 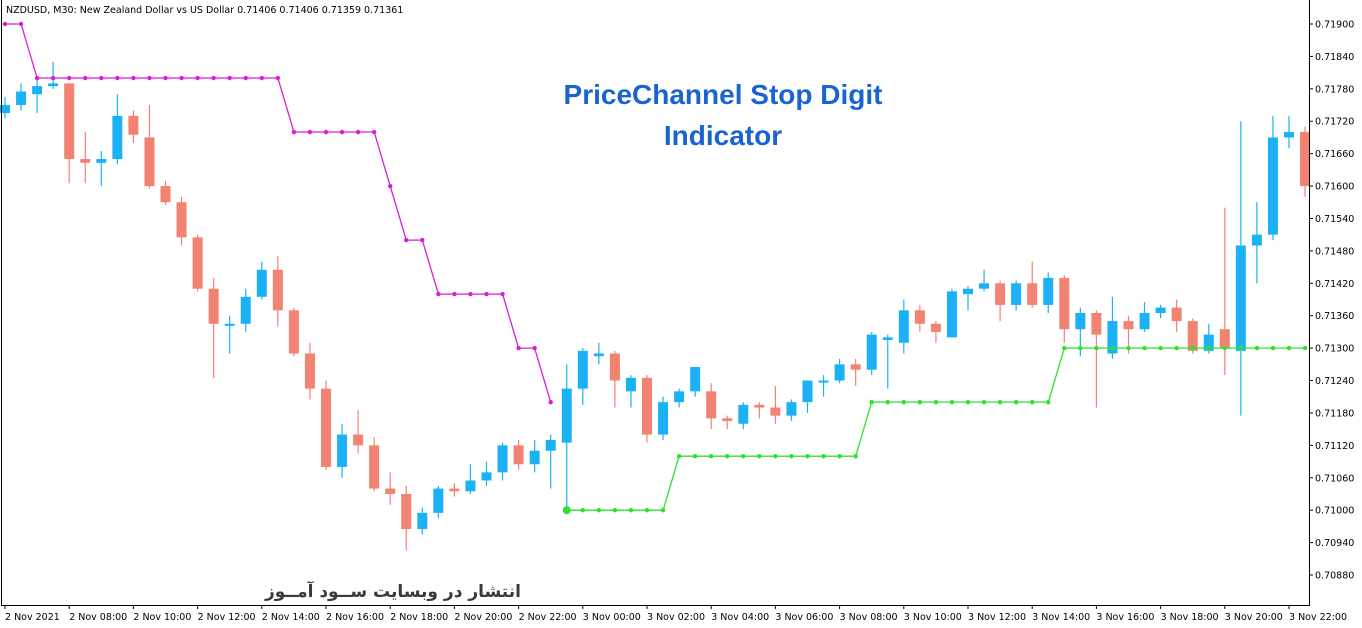 I want to click on price-tick-label: 0.71900, so click(x=1334, y=25).